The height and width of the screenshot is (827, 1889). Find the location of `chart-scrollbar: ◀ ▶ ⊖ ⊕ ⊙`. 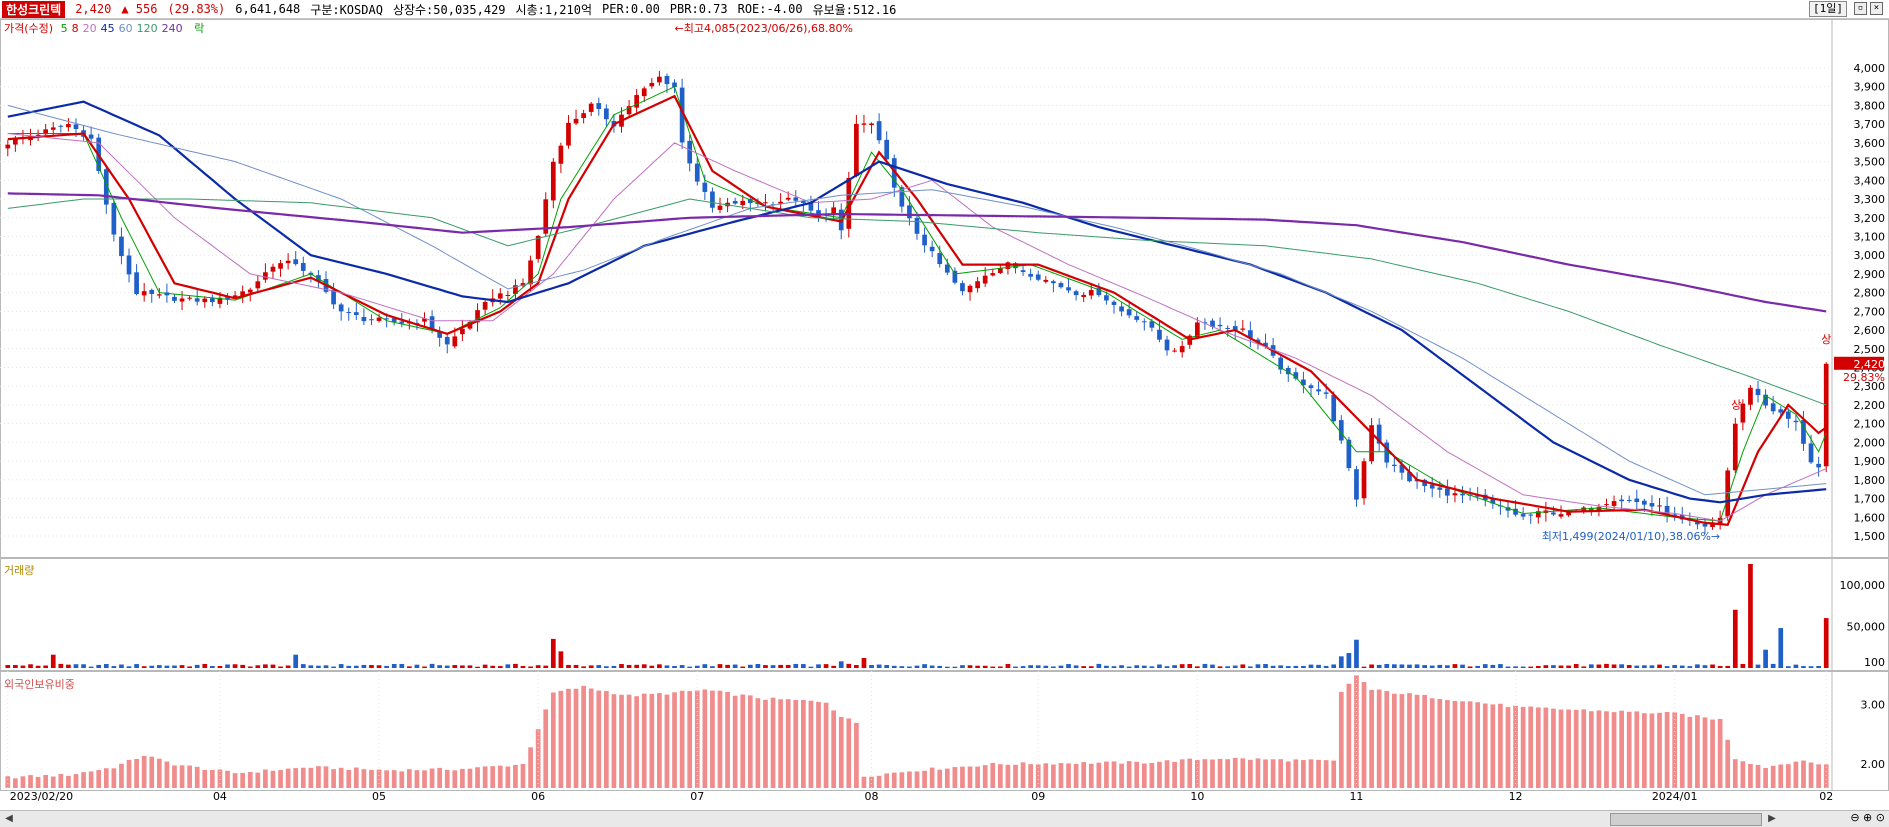

chart-scrollbar: ◀ ▶ ⊖ ⊕ ⊙ is located at coordinates (944, 818).